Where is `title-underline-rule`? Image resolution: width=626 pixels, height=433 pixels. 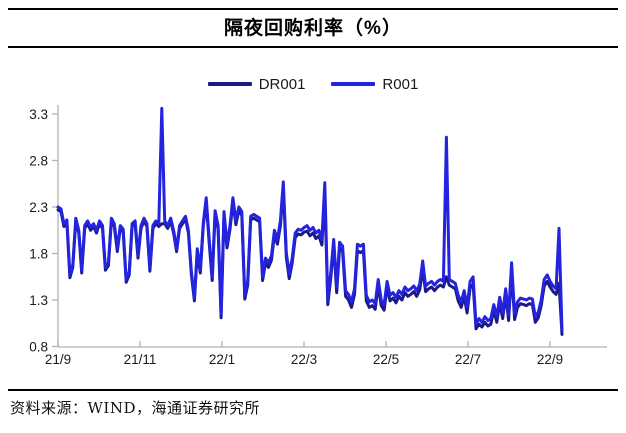 title-underline-rule is located at coordinates (313, 47).